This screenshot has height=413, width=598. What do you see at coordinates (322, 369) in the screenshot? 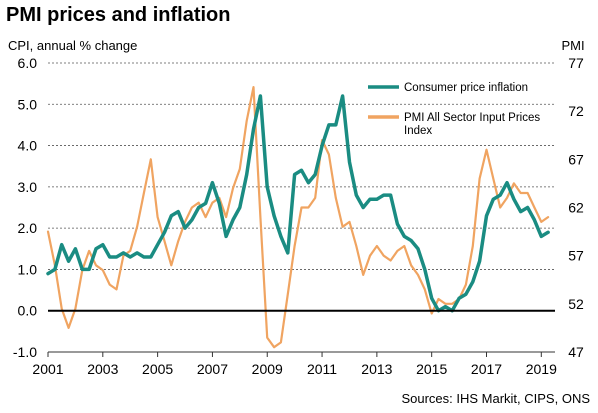
I see `x-tick-label: 2011` at bounding box center [322, 369].